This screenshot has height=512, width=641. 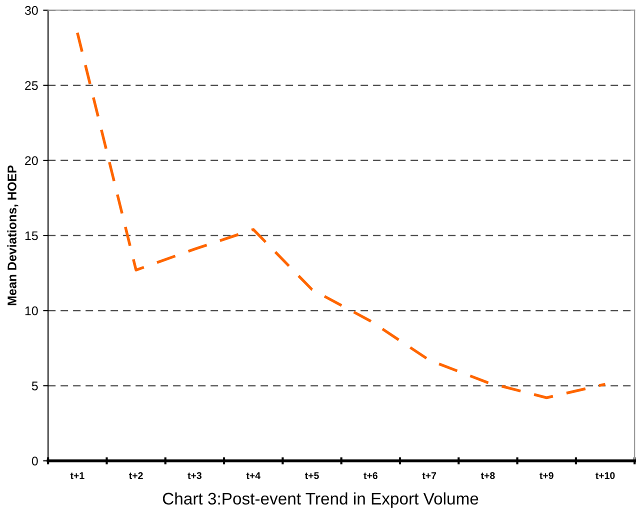 I want to click on y-axis-title: Mean Deviations, HOEP, so click(x=12, y=235).